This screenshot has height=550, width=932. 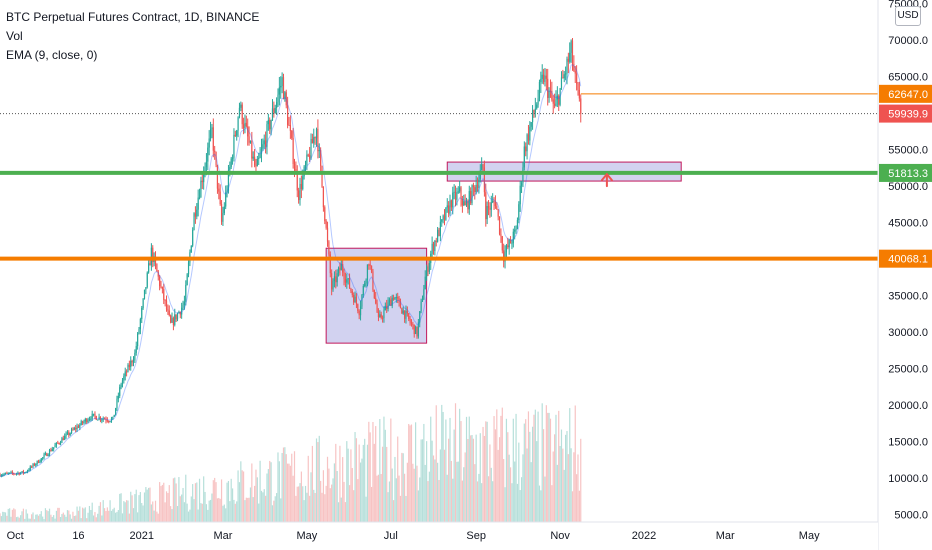 What do you see at coordinates (908, 16) in the screenshot?
I see `currency-button: USD` at bounding box center [908, 16].